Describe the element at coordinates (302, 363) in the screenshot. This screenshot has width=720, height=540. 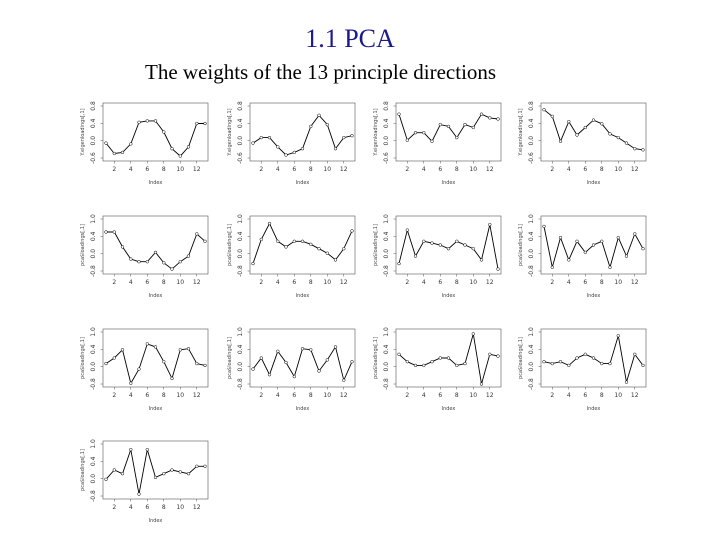
I see `series-line` at that location.